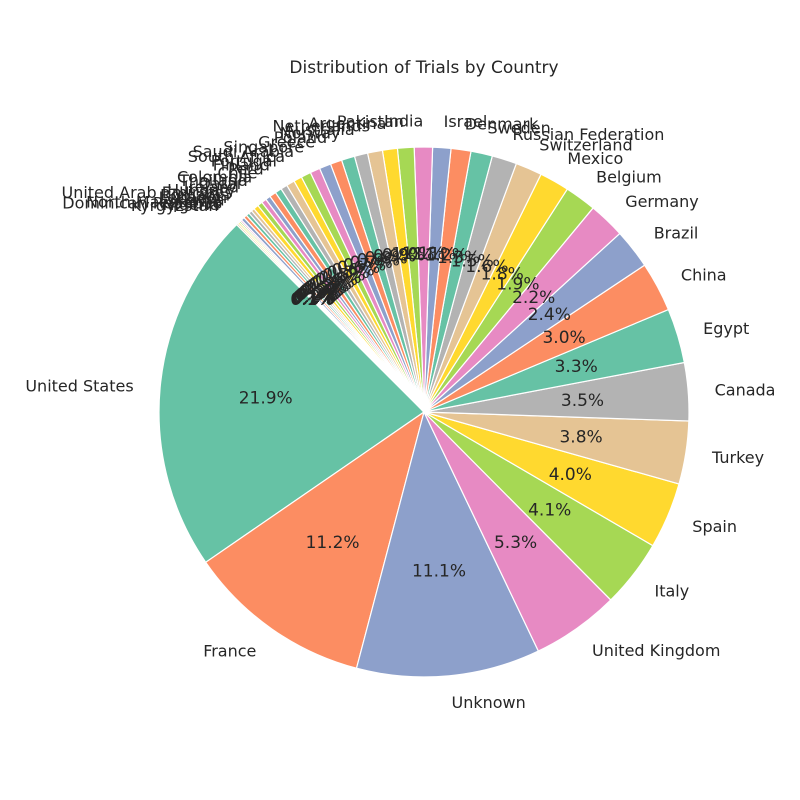 The height and width of the screenshot is (800, 800). What do you see at coordinates (489, 702) in the screenshot?
I see `label-unknown: Unknown` at bounding box center [489, 702].